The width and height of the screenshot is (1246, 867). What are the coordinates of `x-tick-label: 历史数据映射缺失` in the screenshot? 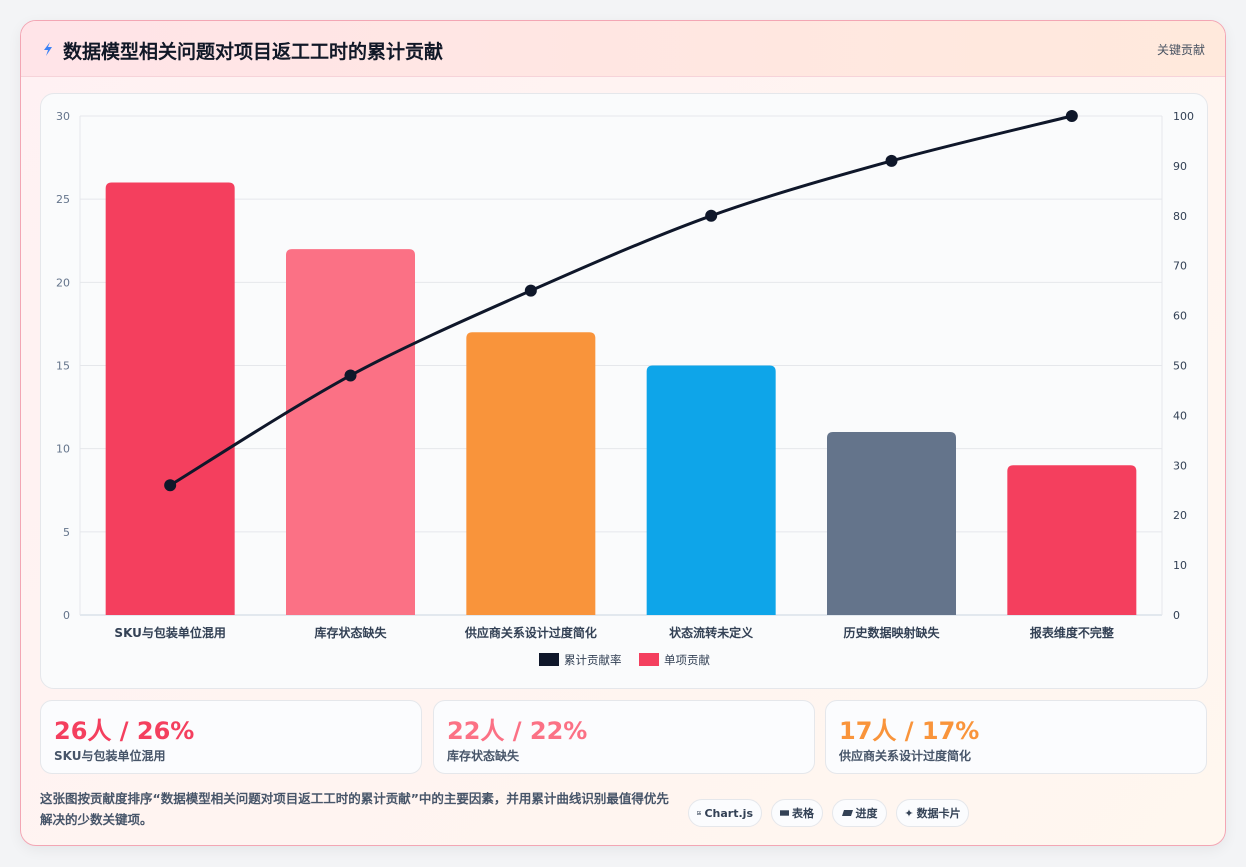 It's located at (891, 632).